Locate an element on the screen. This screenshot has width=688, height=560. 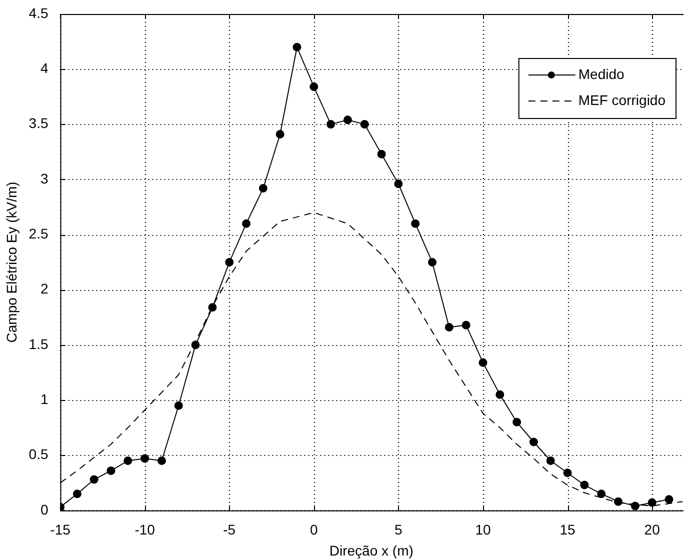
y-tick-label: 3 is located at coordinates (44, 178).